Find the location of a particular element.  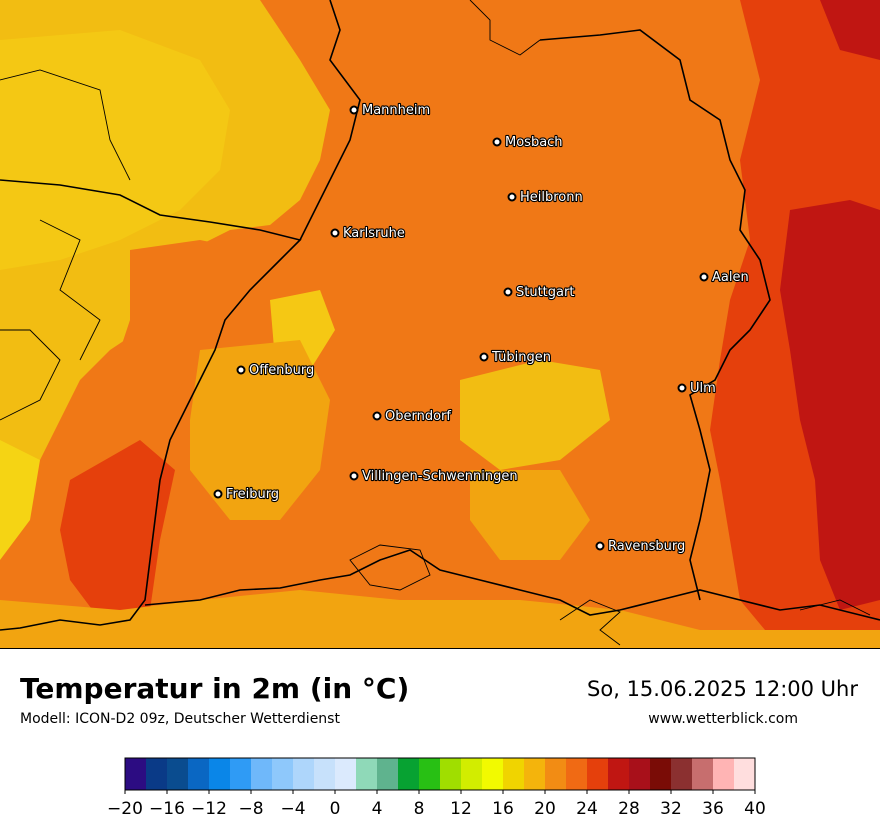

city-label: Karlsruhe is located at coordinates (374, 233).